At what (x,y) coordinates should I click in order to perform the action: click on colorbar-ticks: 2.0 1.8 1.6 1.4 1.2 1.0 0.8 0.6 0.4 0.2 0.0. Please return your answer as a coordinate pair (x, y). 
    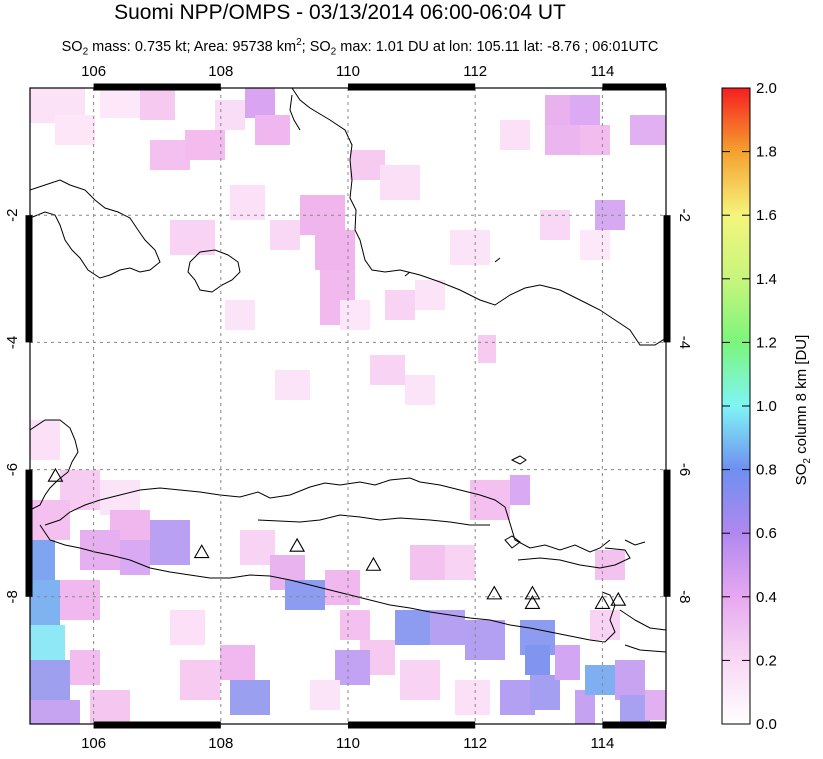
    Looking at the image, I should click on (749, 406).